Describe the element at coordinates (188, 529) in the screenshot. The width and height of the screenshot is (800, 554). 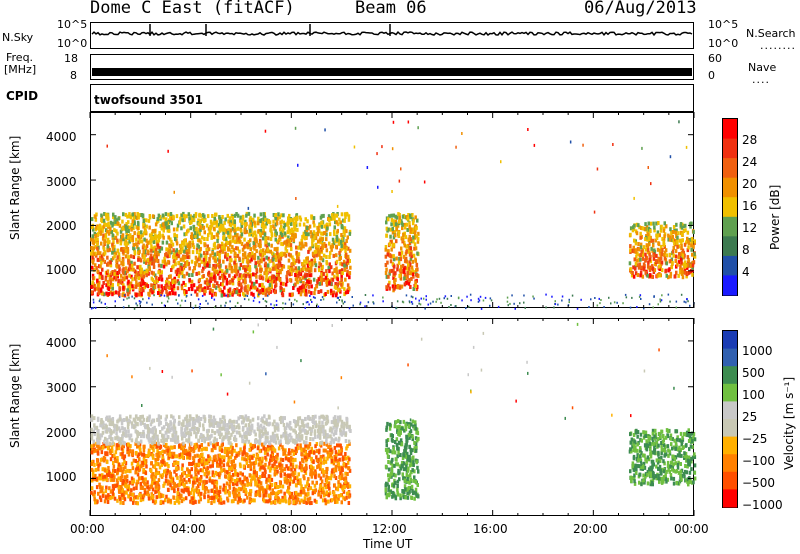
I see `xtick-1: 04:00` at that location.